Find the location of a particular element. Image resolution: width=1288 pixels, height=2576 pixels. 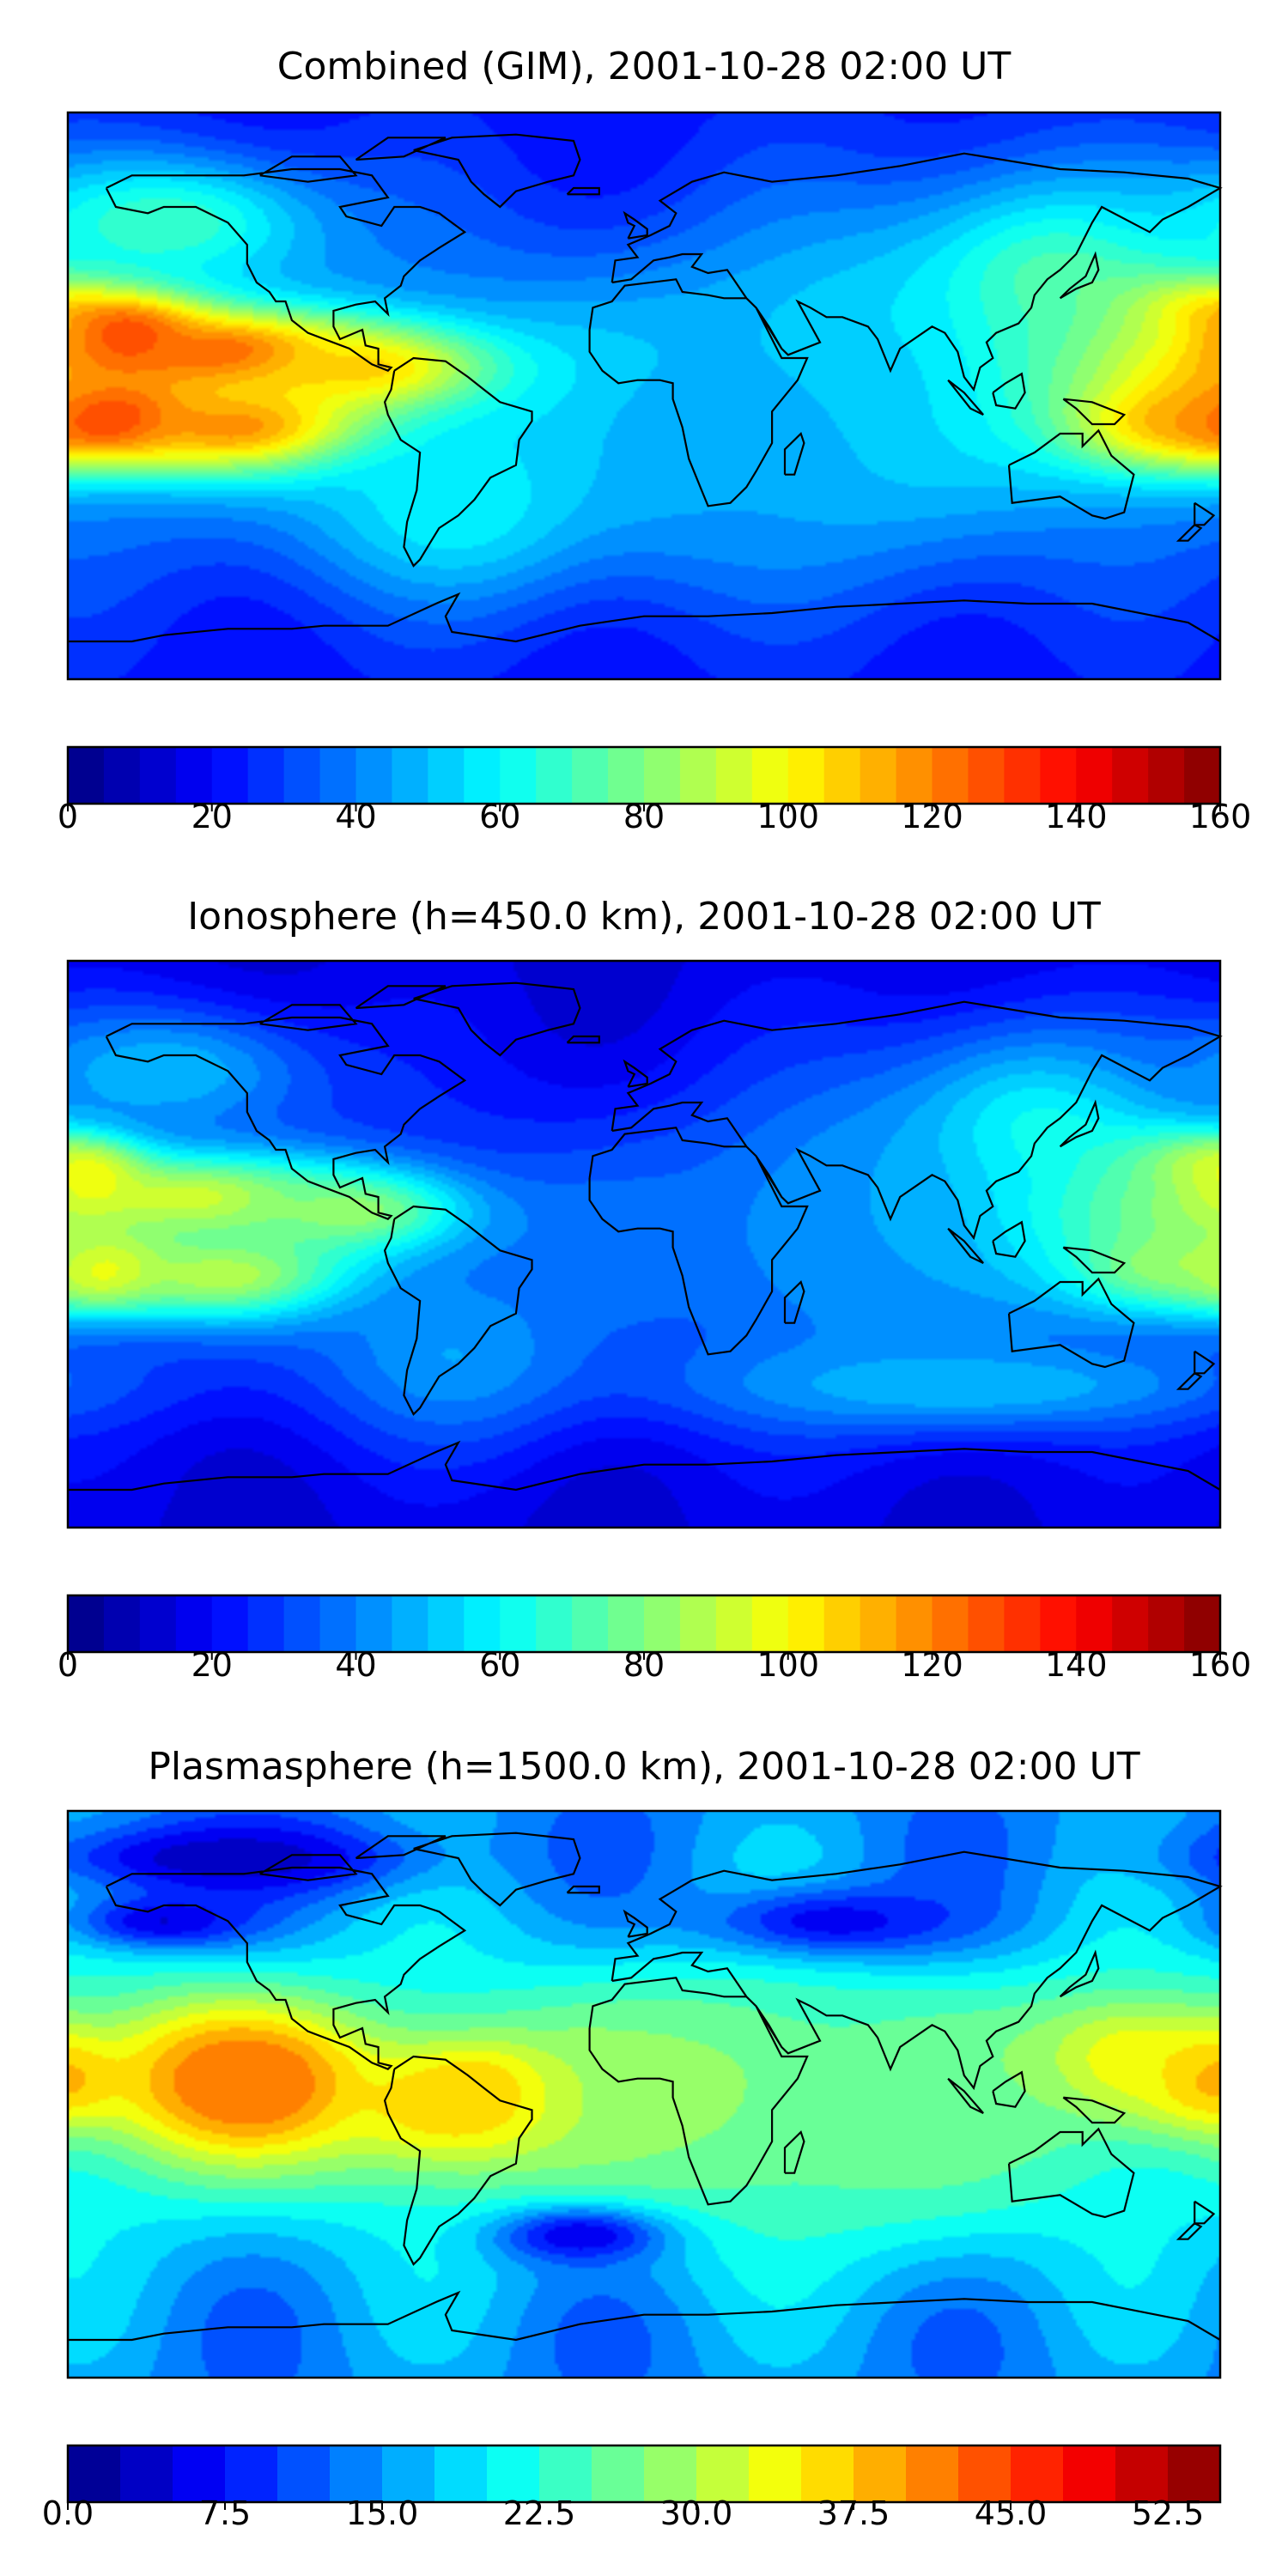

colorbar-tick: 40 is located at coordinates (355, 817).